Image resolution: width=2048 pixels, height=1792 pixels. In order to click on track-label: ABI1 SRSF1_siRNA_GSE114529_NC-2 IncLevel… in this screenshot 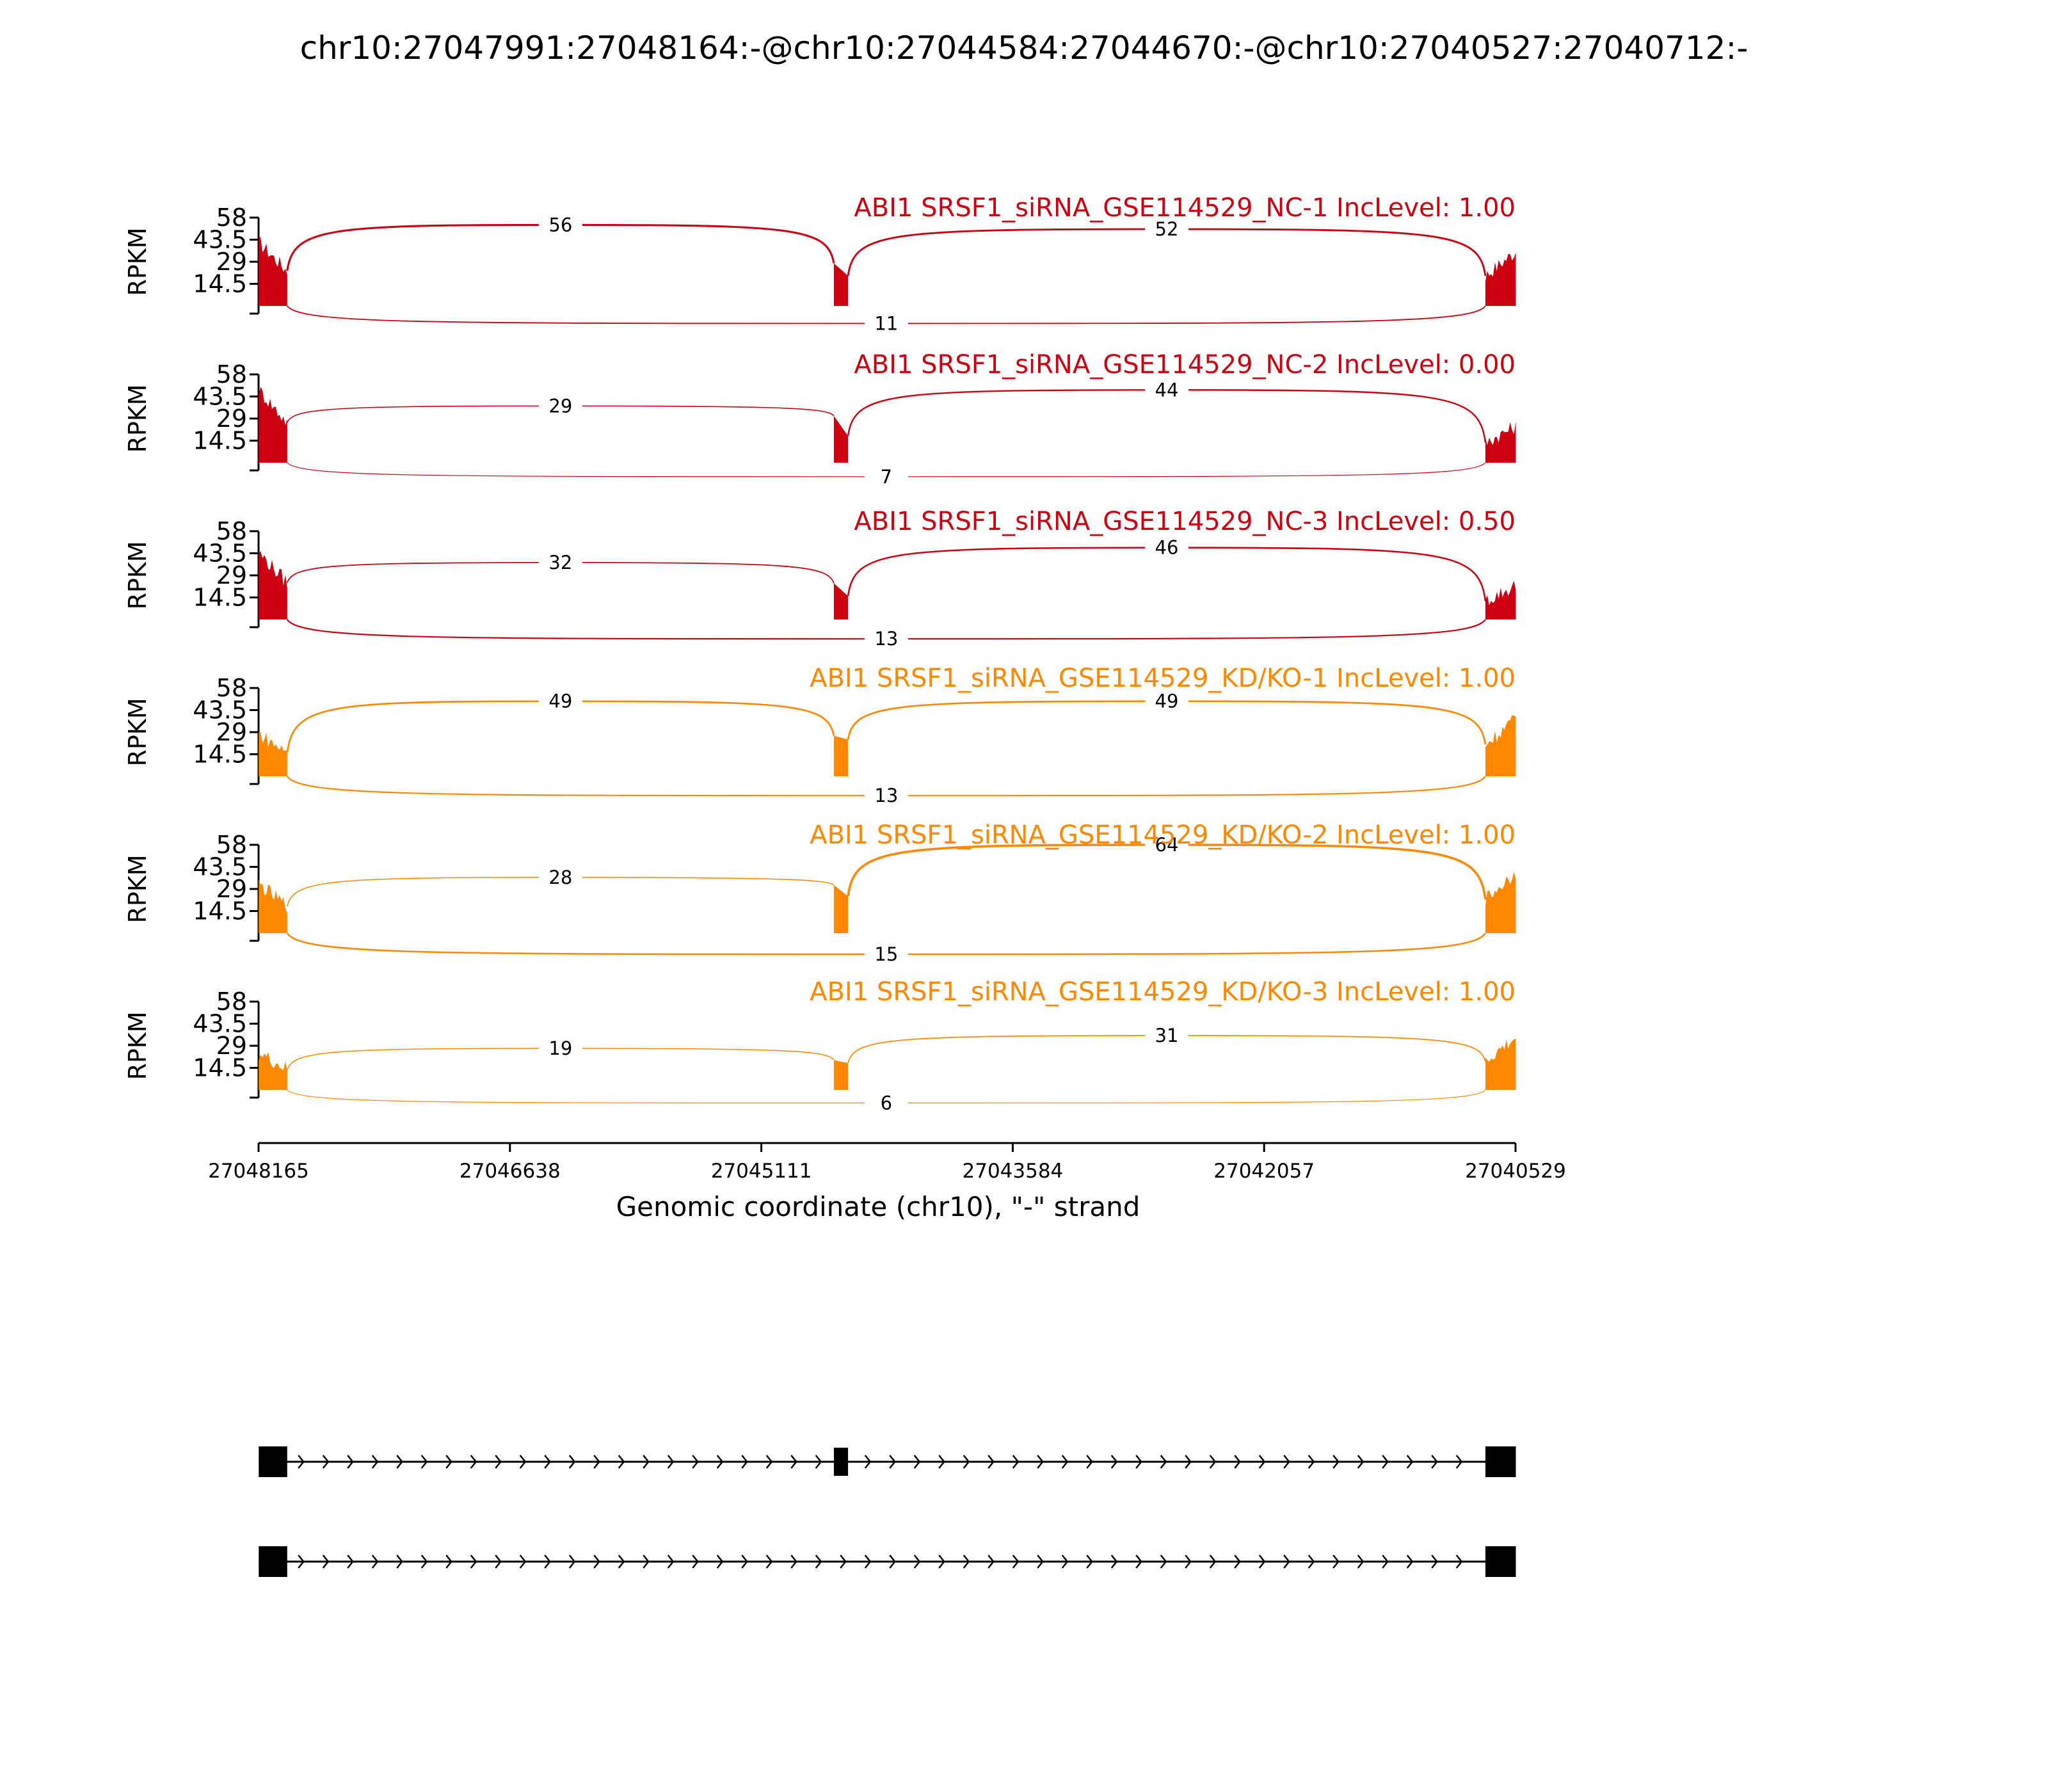, I will do `click(1185, 365)`.